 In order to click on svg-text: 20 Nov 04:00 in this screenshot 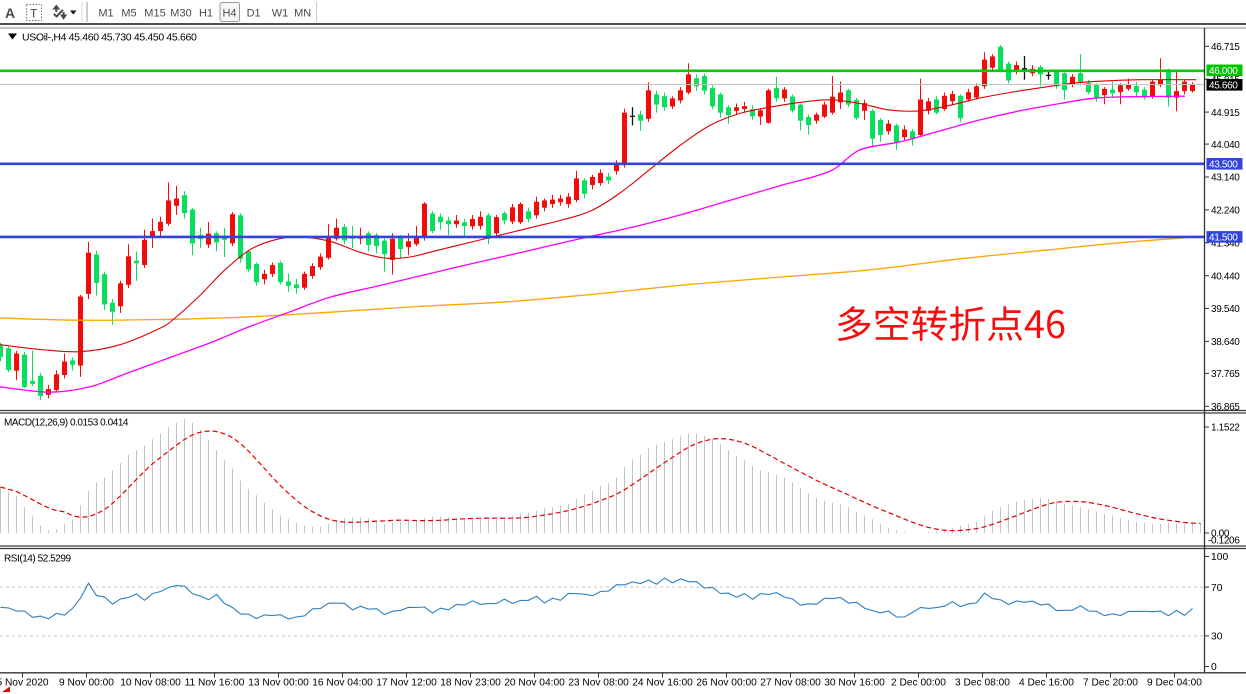, I will do `click(534, 682)`.